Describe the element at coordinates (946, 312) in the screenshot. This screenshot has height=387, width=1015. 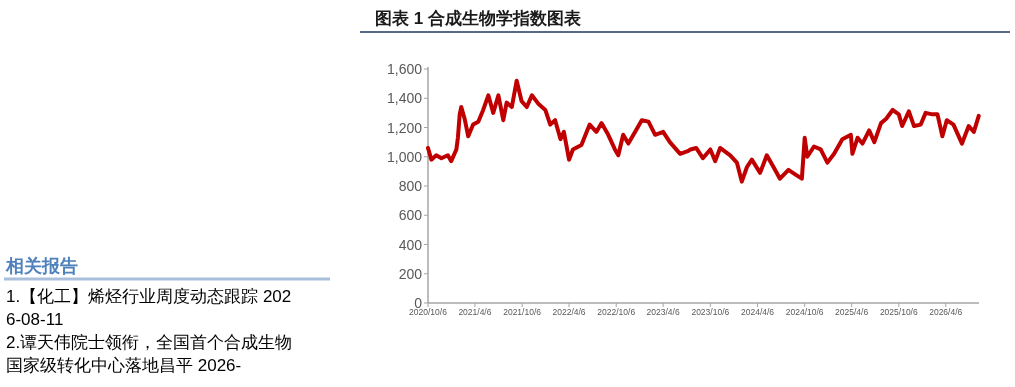
I see `x-tick-label: 2026/4/6` at that location.